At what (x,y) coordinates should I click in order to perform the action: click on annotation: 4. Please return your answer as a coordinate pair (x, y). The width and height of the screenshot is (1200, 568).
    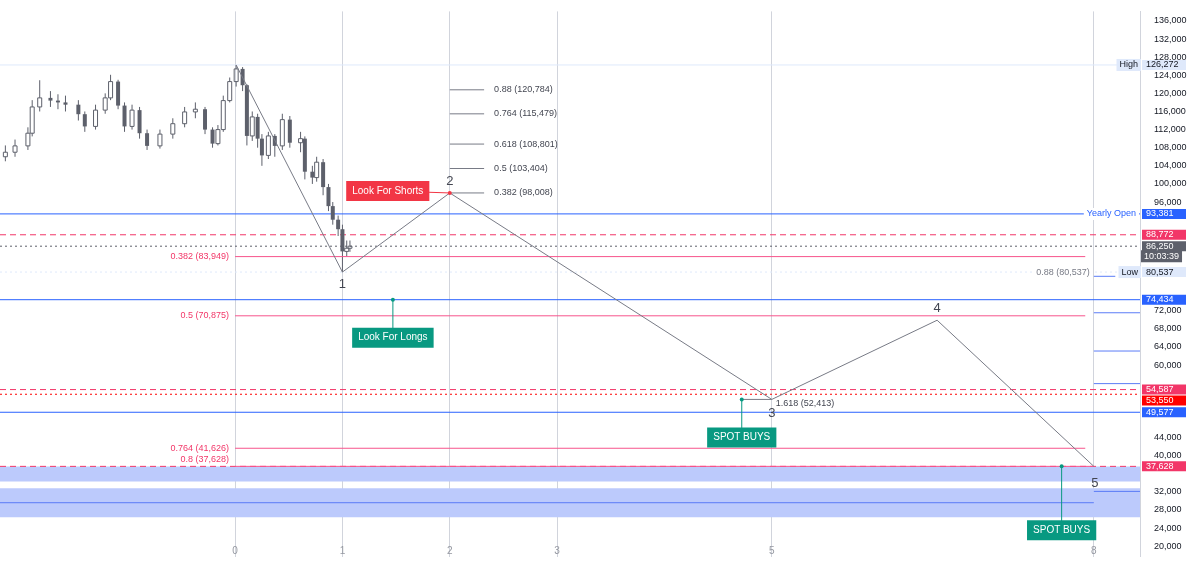
    Looking at the image, I should click on (937, 307).